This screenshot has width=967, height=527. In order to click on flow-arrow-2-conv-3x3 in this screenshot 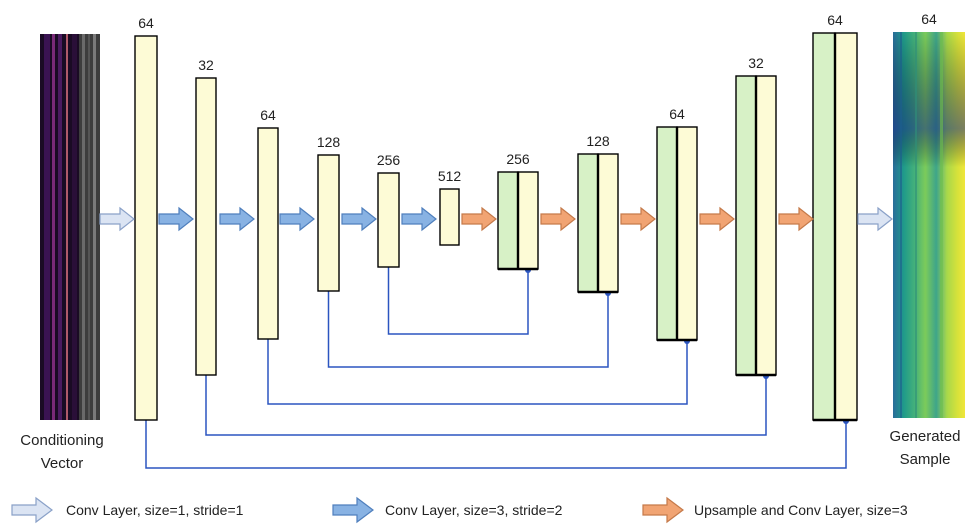, I will do `click(176, 219)`.